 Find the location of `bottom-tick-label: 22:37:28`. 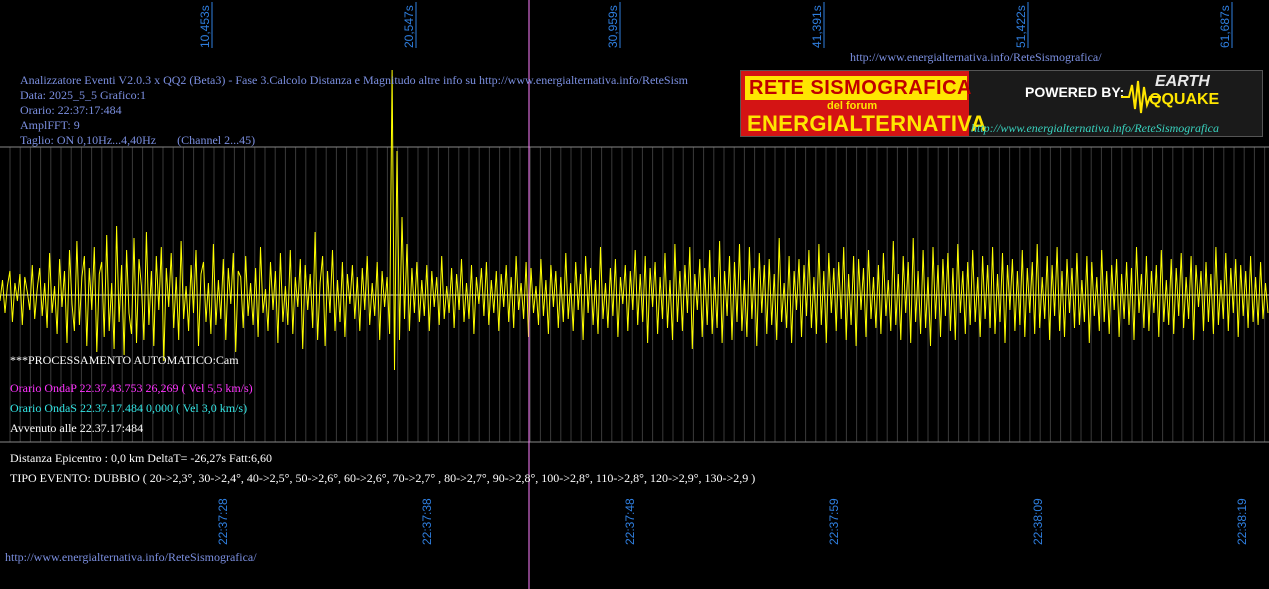

bottom-tick-label: 22:37:28 is located at coordinates (223, 521).